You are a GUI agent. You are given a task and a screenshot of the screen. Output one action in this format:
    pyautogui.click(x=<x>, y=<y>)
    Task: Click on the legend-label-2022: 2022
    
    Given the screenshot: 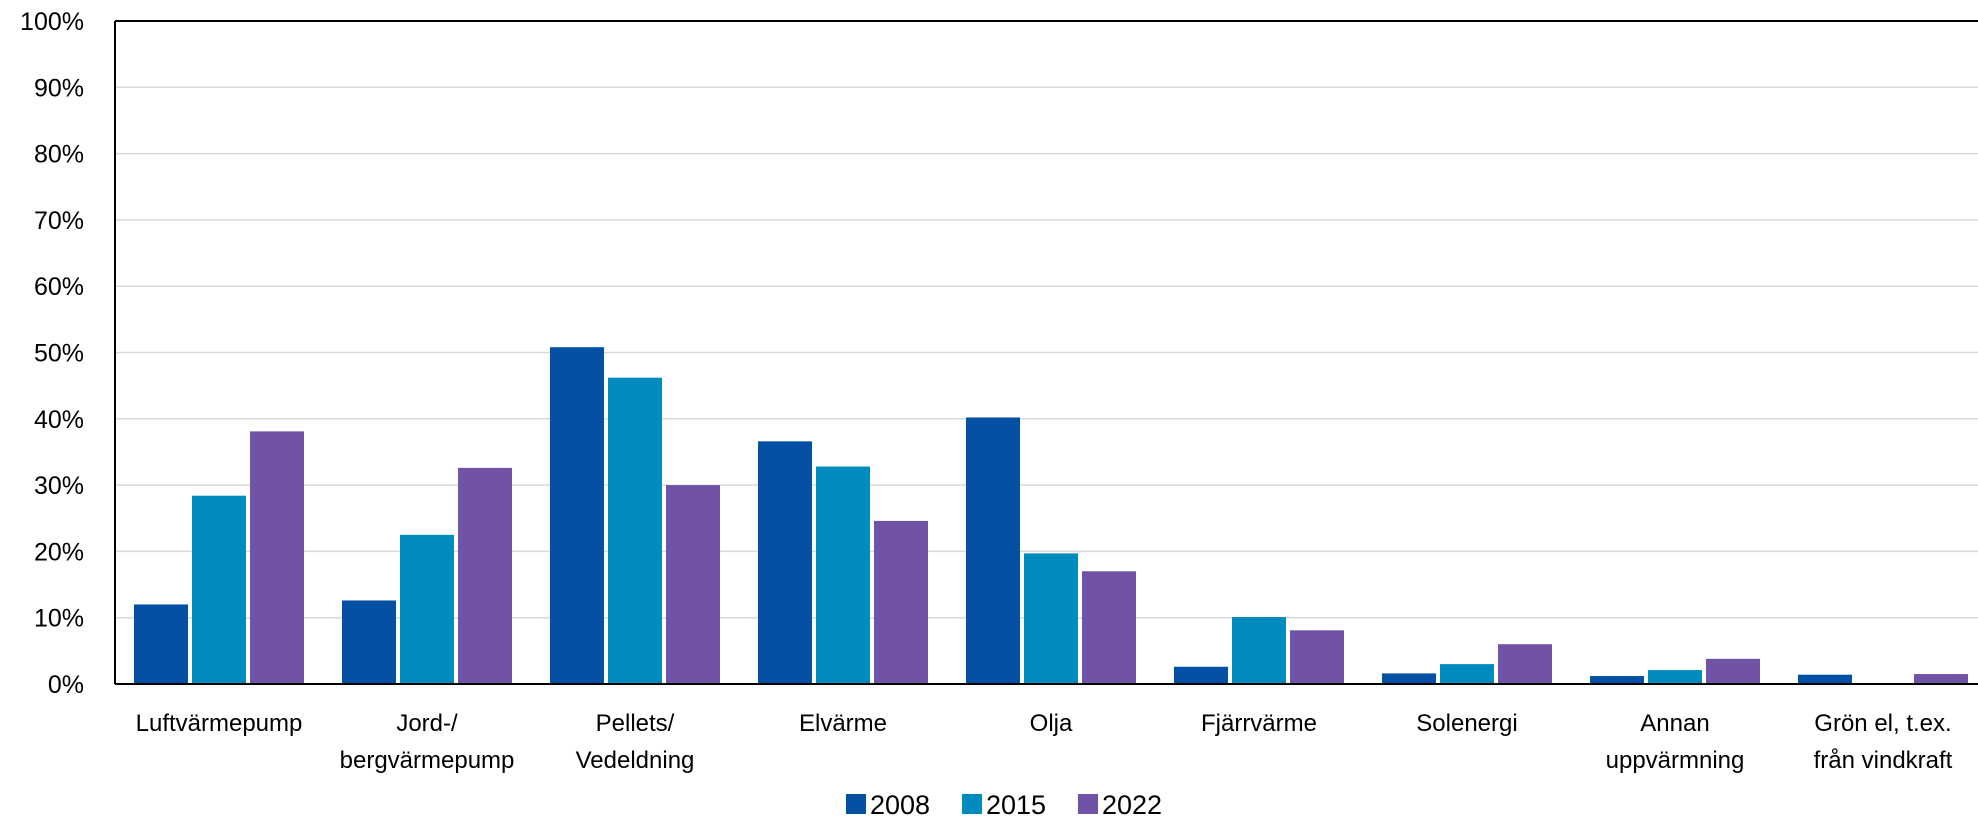 What is the action you would take?
    pyautogui.click(x=1132, y=805)
    